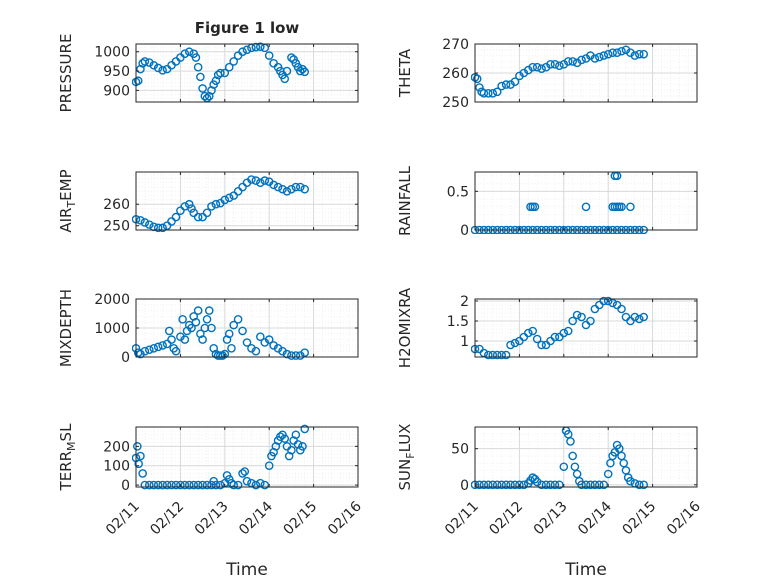  Describe the element at coordinates (464, 302) in the screenshot. I see `y-tick-label: 2` at that location.